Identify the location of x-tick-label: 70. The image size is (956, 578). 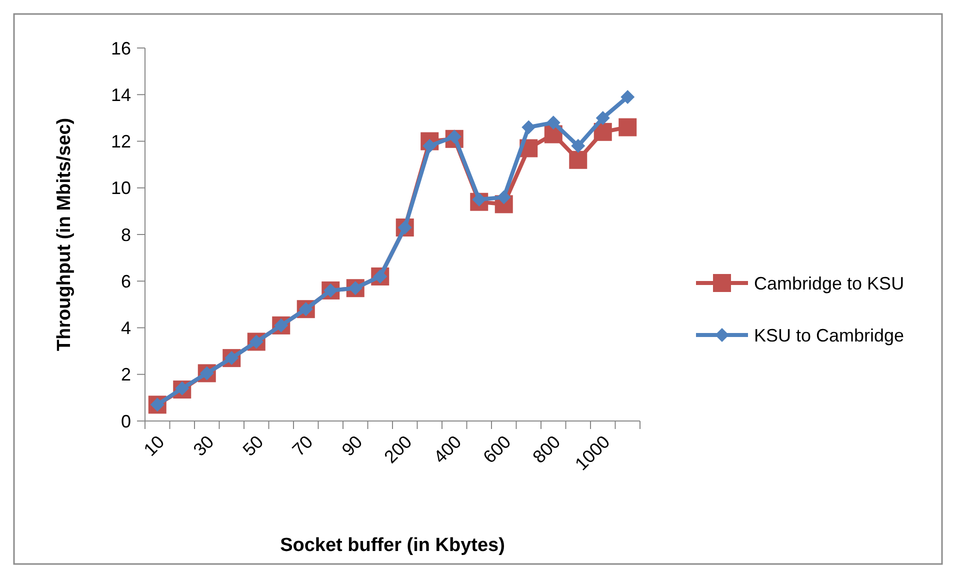
(302, 446).